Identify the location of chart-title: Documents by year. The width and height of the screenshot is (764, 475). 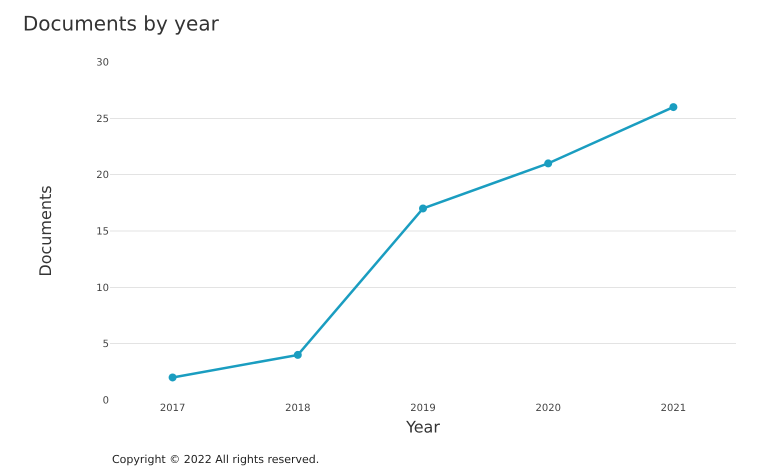
(121, 24).